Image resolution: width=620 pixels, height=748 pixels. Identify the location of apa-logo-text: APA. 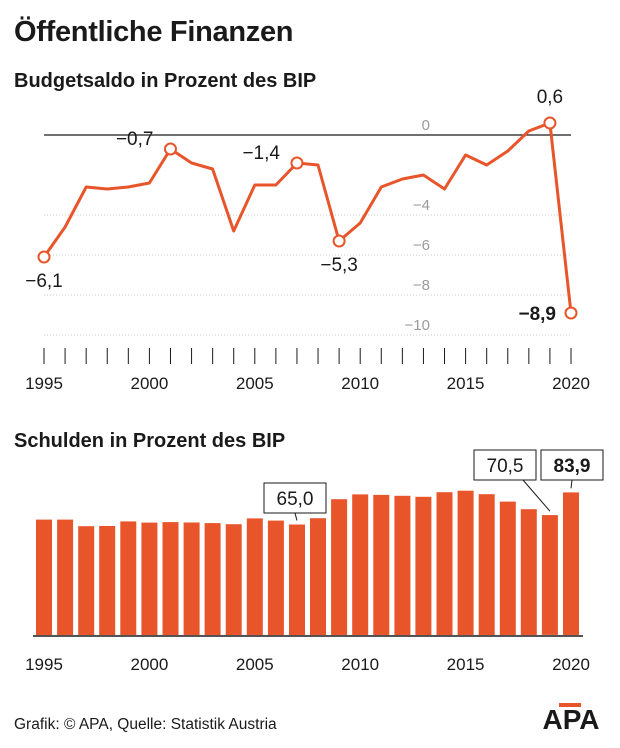
(570, 718).